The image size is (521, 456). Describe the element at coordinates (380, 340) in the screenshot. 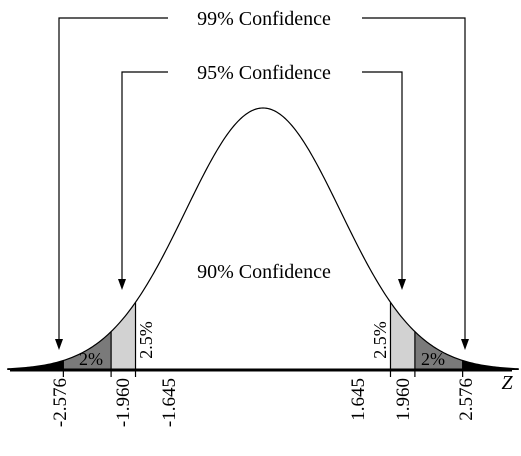

I see `right-mid-percent: 2.5%` at that location.